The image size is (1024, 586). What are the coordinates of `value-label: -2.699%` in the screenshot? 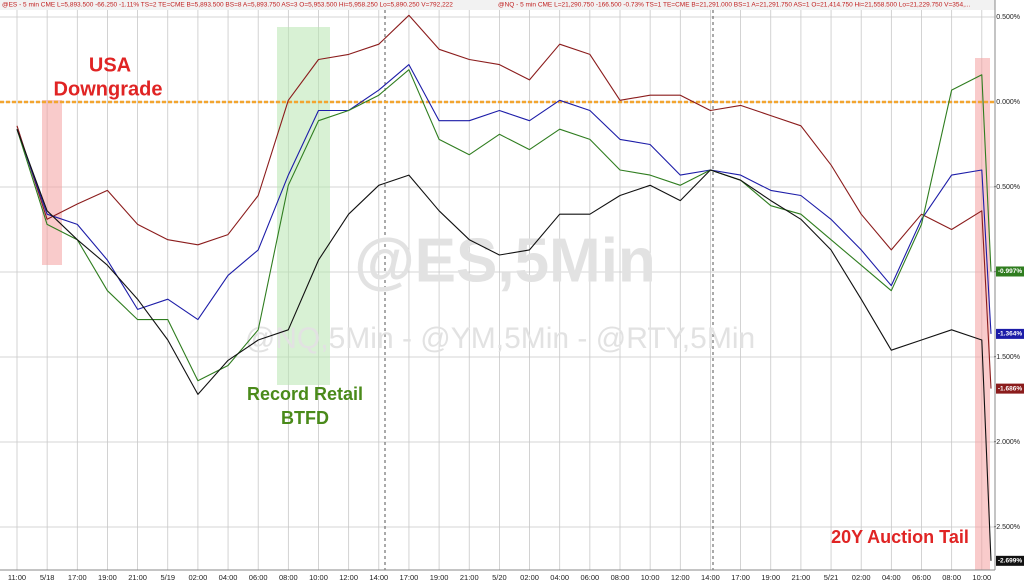 It's located at (1010, 561).